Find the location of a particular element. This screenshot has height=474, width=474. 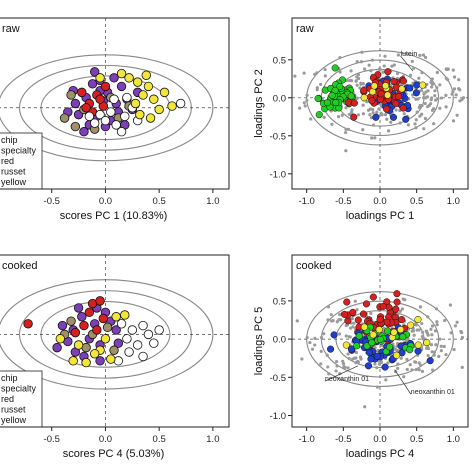

y-axis-label: loadings PC 2 is located at coordinates (259, 103).